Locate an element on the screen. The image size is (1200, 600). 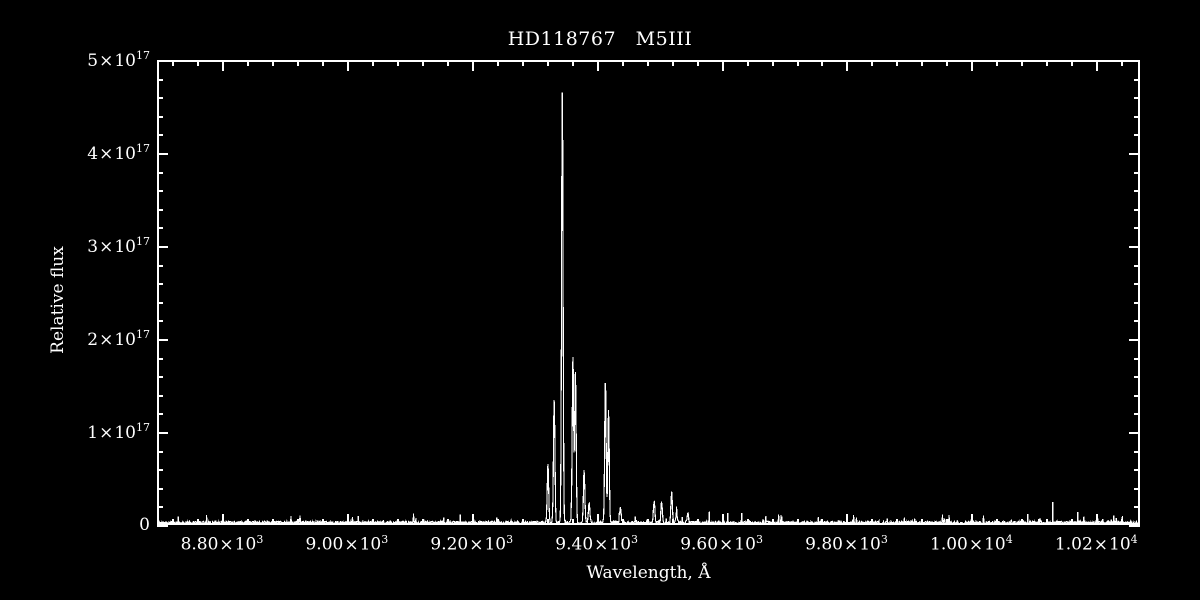
y-tick-label: 4×1017 is located at coordinates (118, 153).